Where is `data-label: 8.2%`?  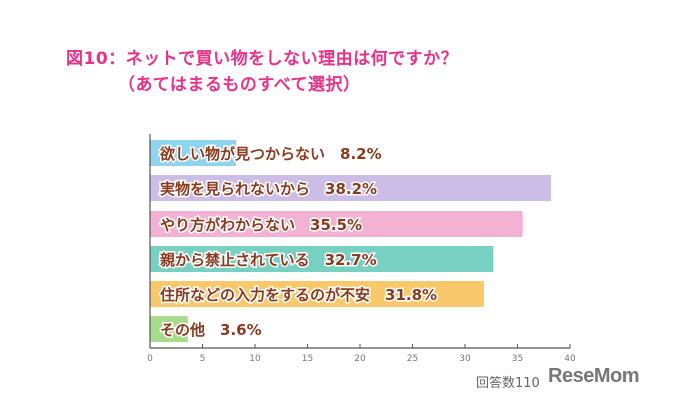
data-label: 8.2% is located at coordinates (353, 154).